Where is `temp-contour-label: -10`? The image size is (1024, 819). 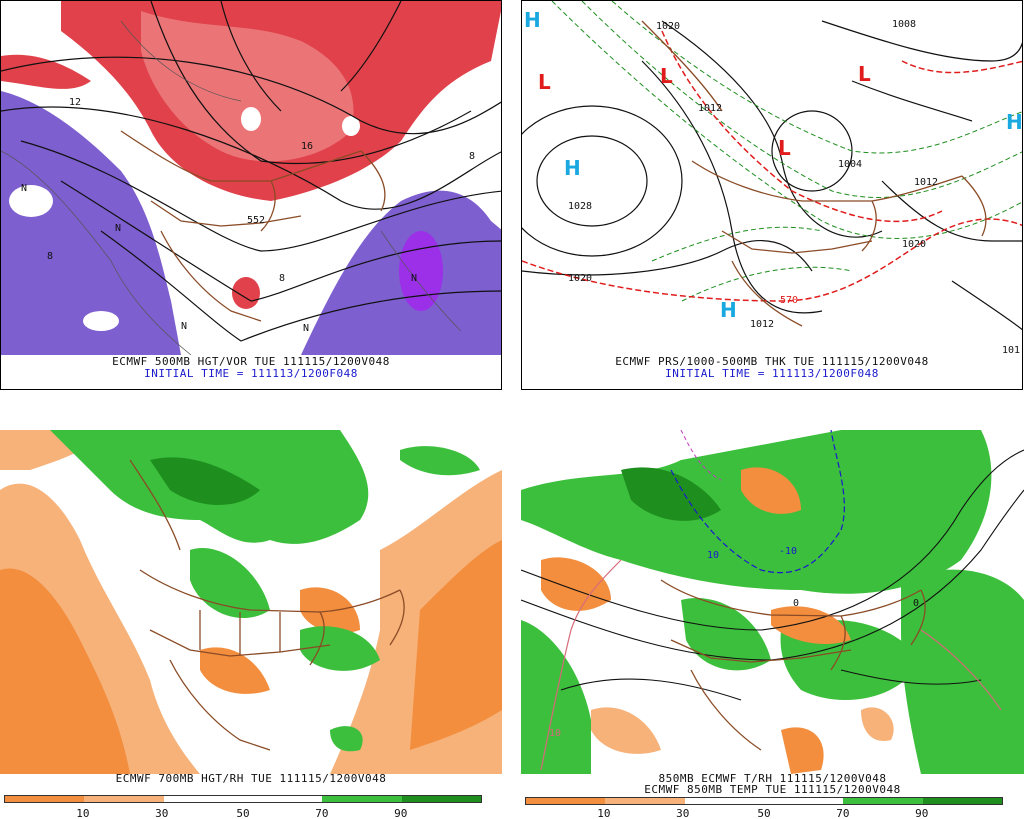
temp-contour-label: -10 is located at coordinates (788, 551).